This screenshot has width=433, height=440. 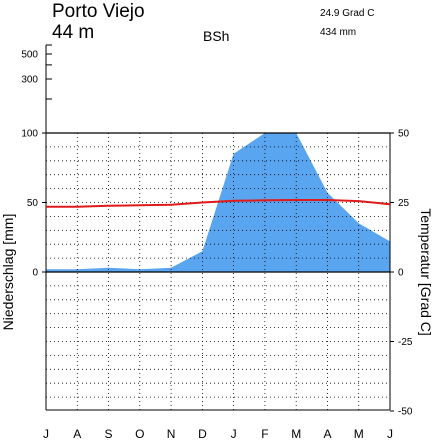 What do you see at coordinates (202, 433) in the screenshot?
I see `month-label: D` at bounding box center [202, 433].